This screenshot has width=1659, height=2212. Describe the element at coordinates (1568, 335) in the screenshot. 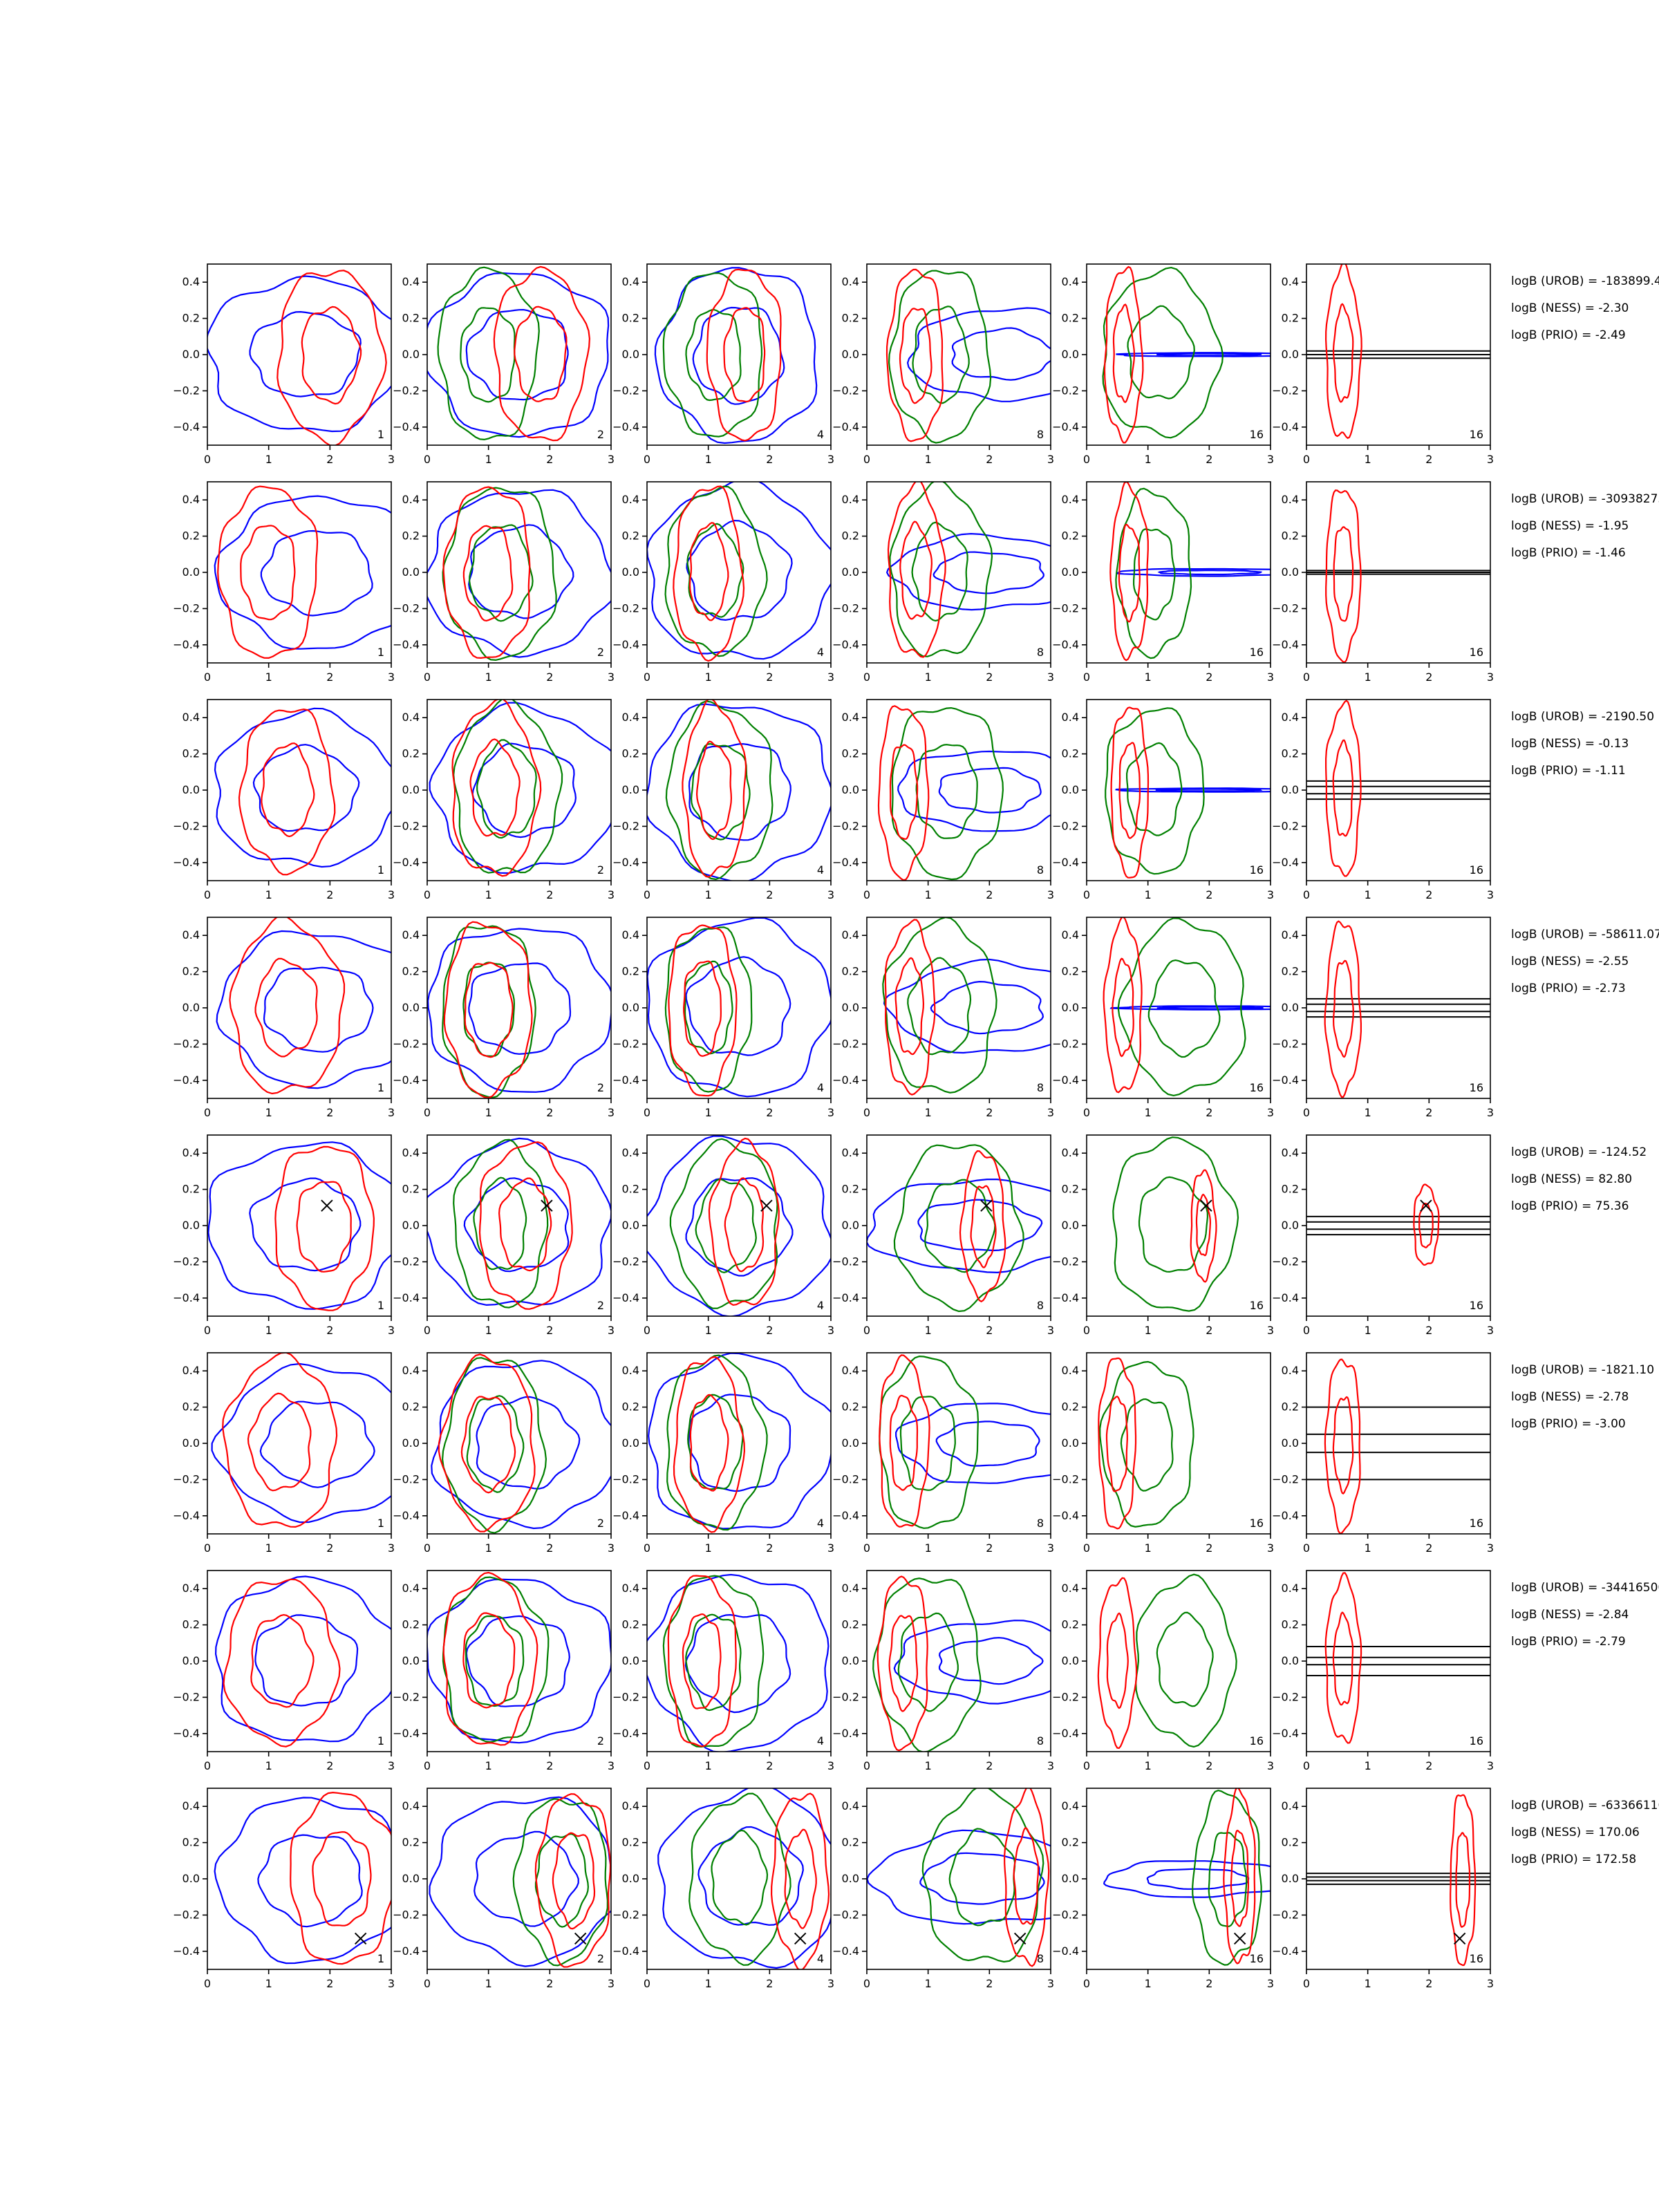

I see `logb-annotation-3: logB (PRIO) = -2.49` at that location.